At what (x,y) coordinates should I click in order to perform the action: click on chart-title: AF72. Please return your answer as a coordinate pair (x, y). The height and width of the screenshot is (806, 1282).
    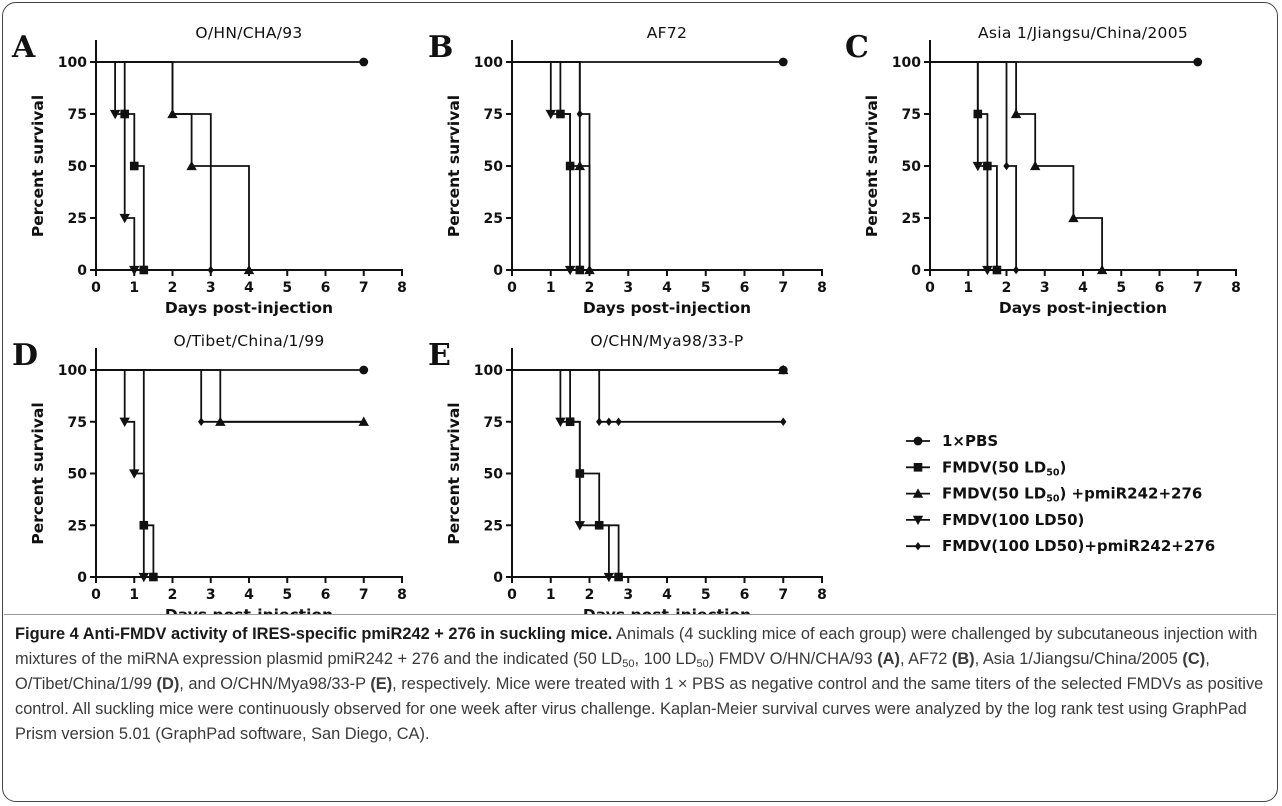
    Looking at the image, I should click on (667, 33).